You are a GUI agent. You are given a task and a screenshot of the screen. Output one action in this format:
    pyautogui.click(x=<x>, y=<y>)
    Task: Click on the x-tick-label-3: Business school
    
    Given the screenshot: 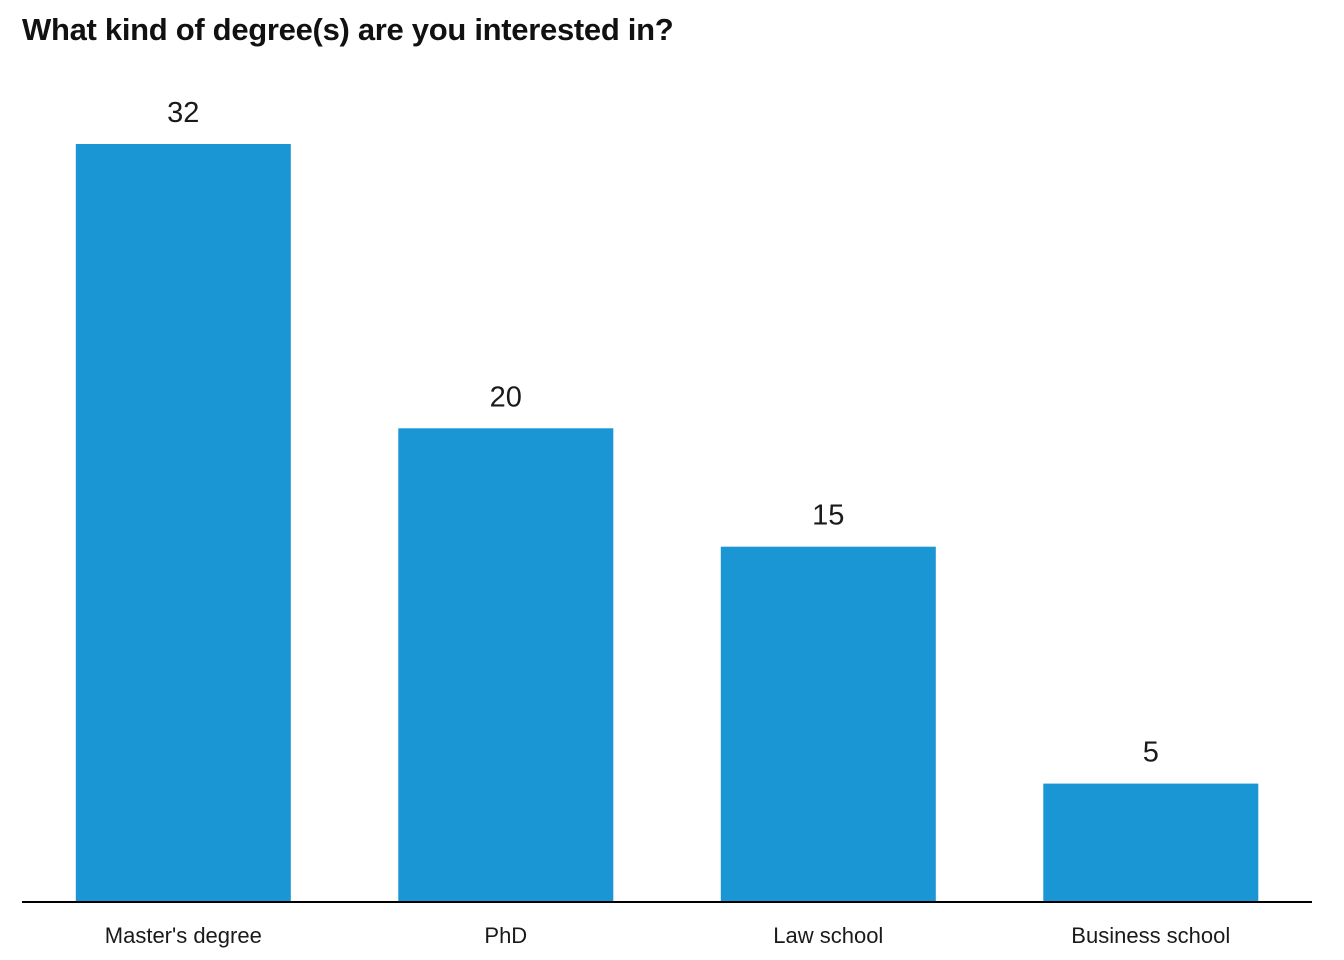 What is the action you would take?
    pyautogui.click(x=1150, y=935)
    